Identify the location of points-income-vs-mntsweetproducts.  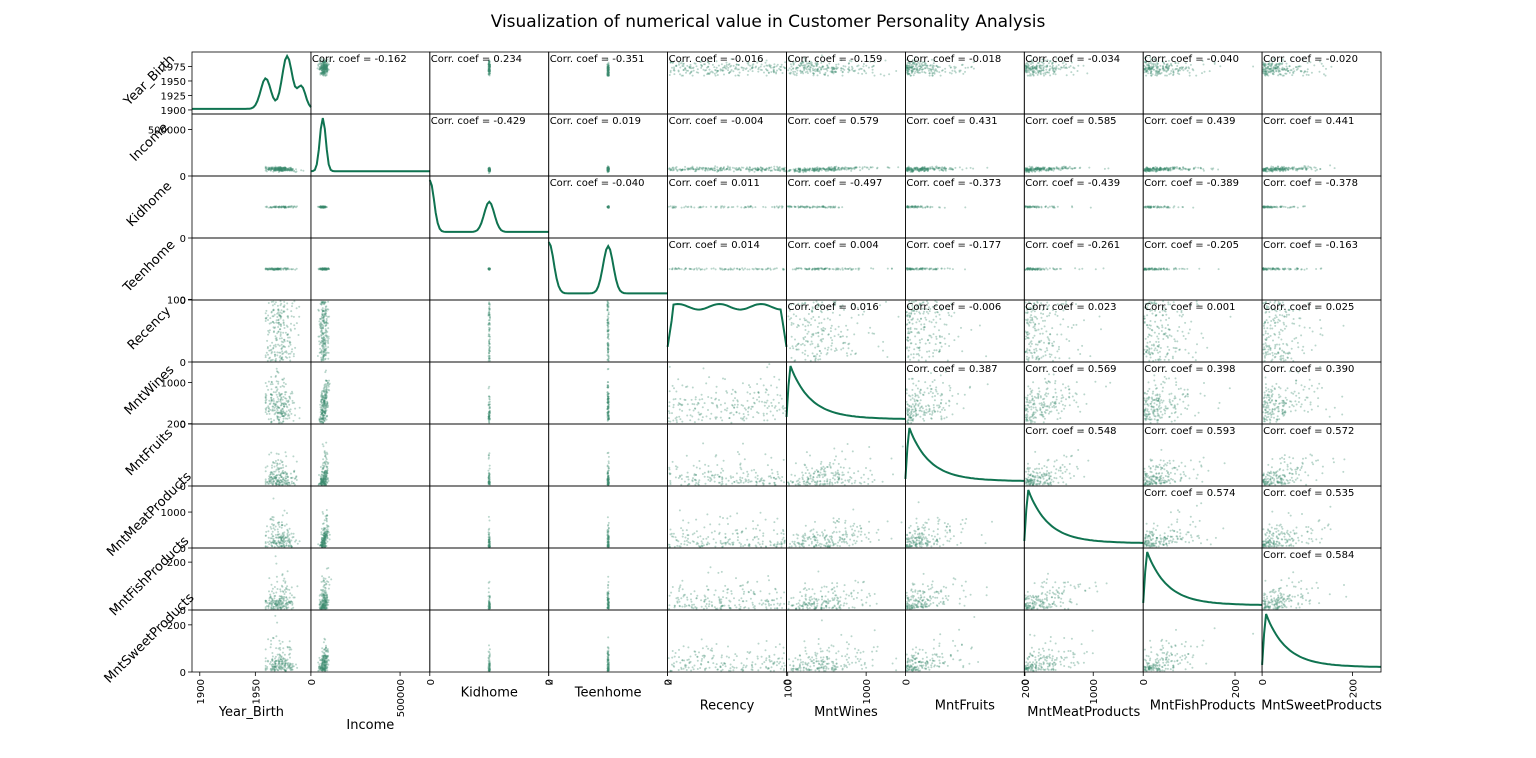
(1299, 168).